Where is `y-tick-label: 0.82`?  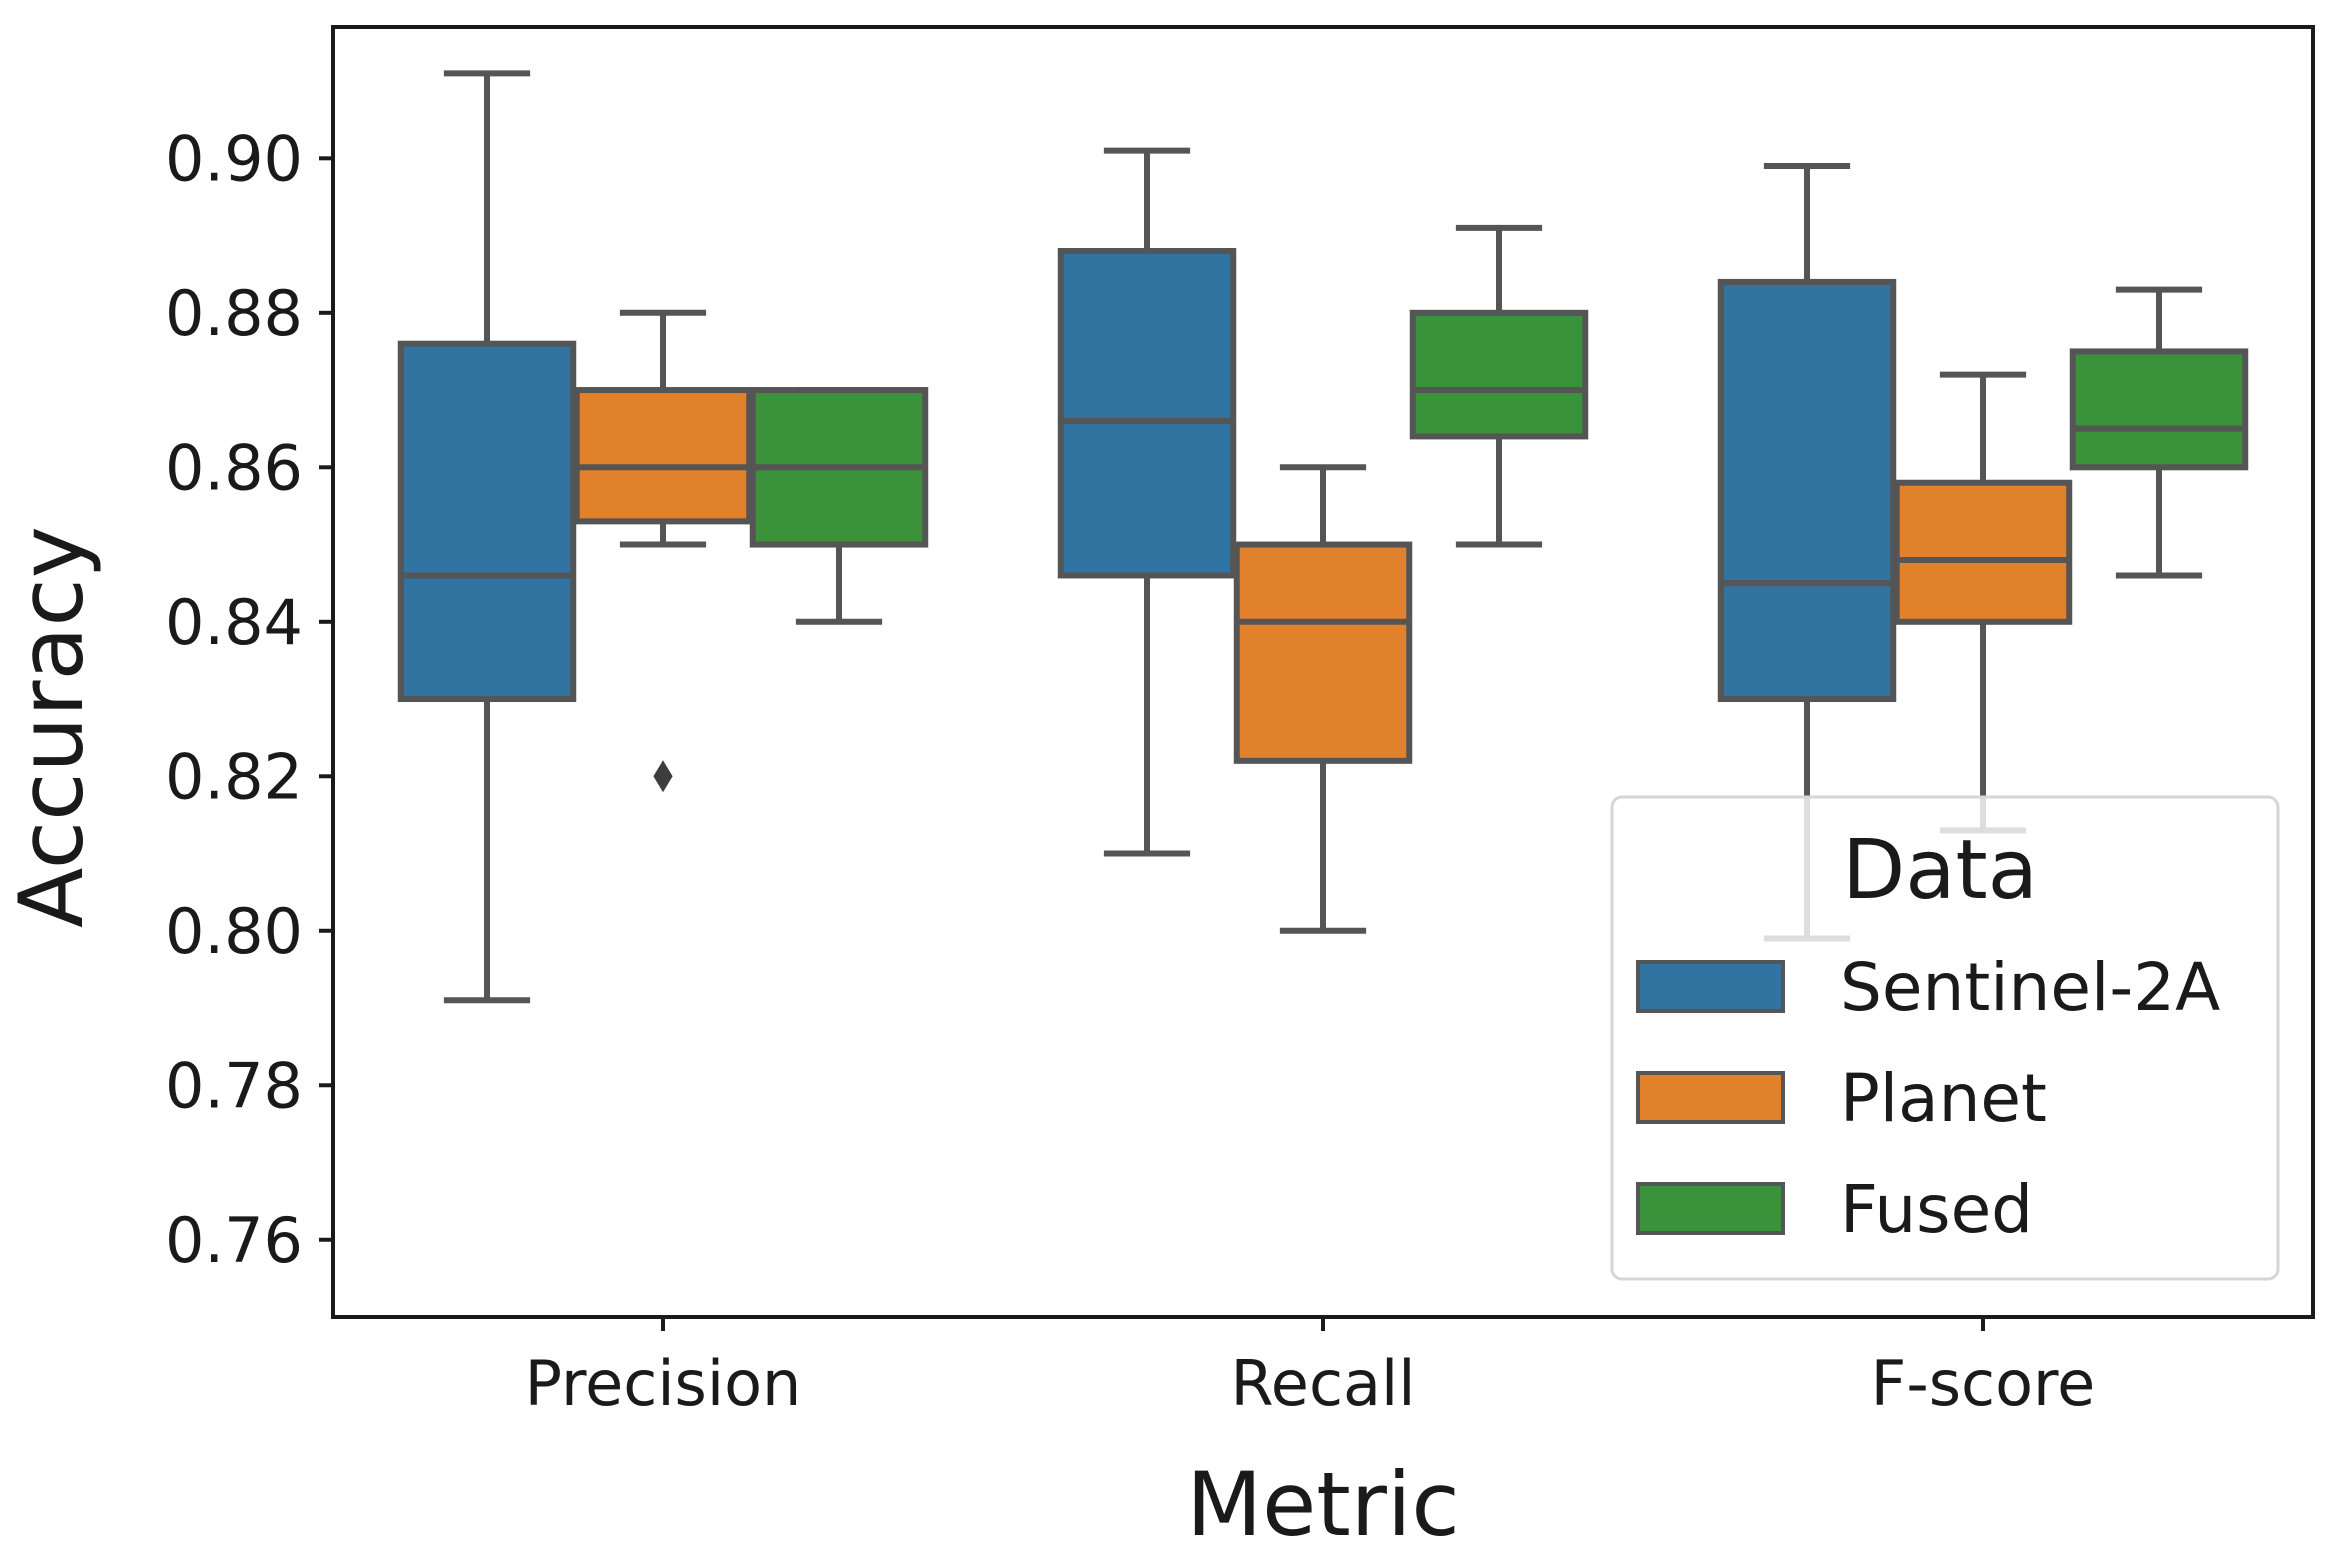
y-tick-label: 0.82 is located at coordinates (234, 776).